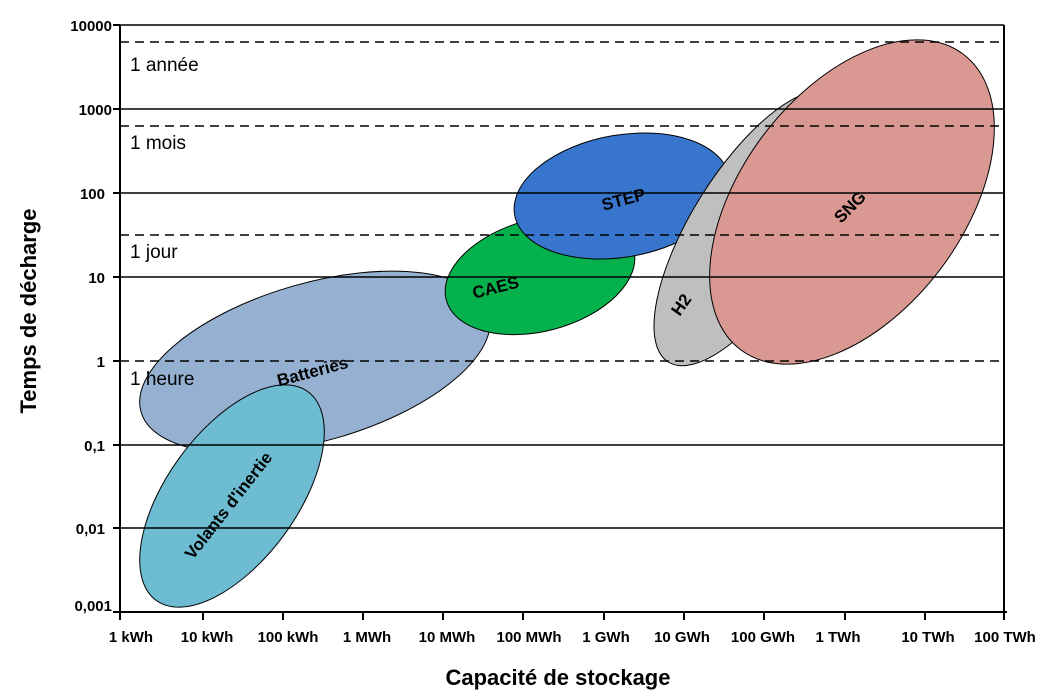  What do you see at coordinates (838, 637) in the screenshot?
I see `x-tick-label: 1 TWh` at bounding box center [838, 637].